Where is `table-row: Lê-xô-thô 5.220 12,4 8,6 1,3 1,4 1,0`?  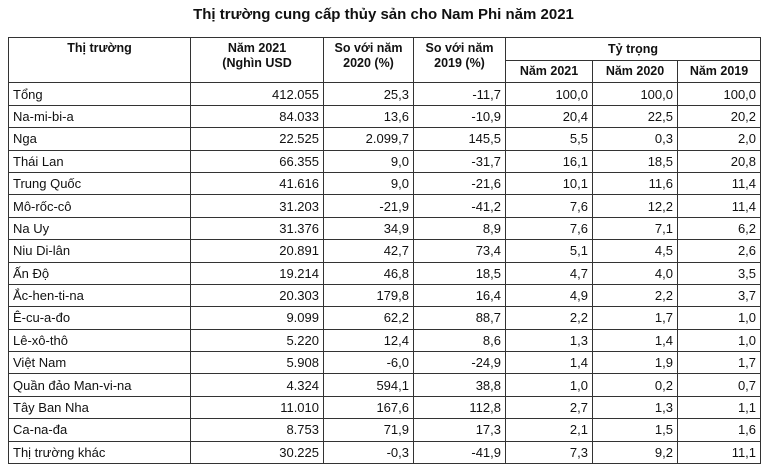 table-row: Lê-xô-thô 5.220 12,4 8,6 1,3 1,4 1,0 is located at coordinates (385, 340).